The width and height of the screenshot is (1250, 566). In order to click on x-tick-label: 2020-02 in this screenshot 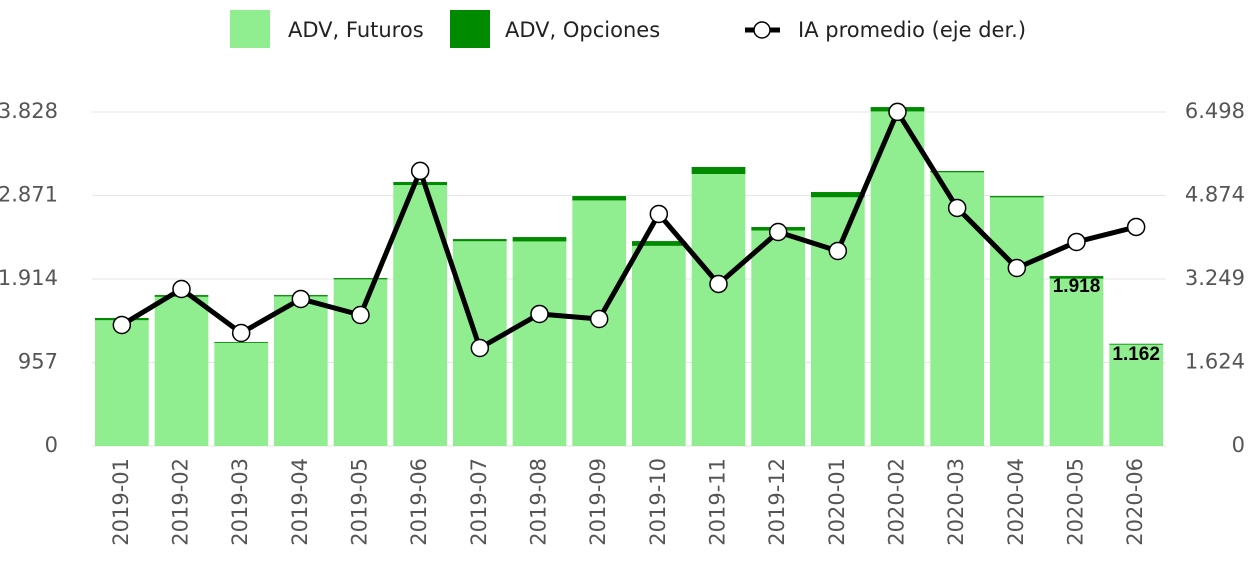, I will do `click(897, 502)`.